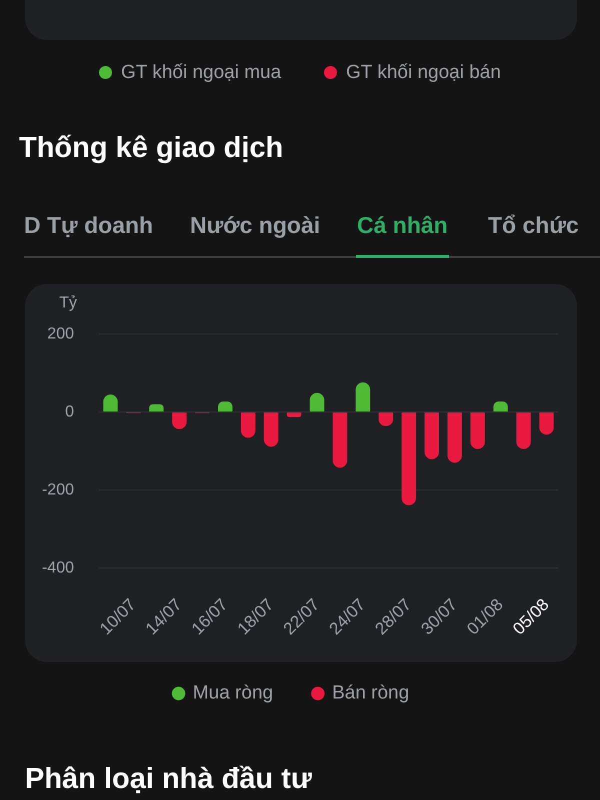 This screenshot has width=600, height=800. What do you see at coordinates (402, 225) in the screenshot?
I see `text: Cá nhân` at bounding box center [402, 225].